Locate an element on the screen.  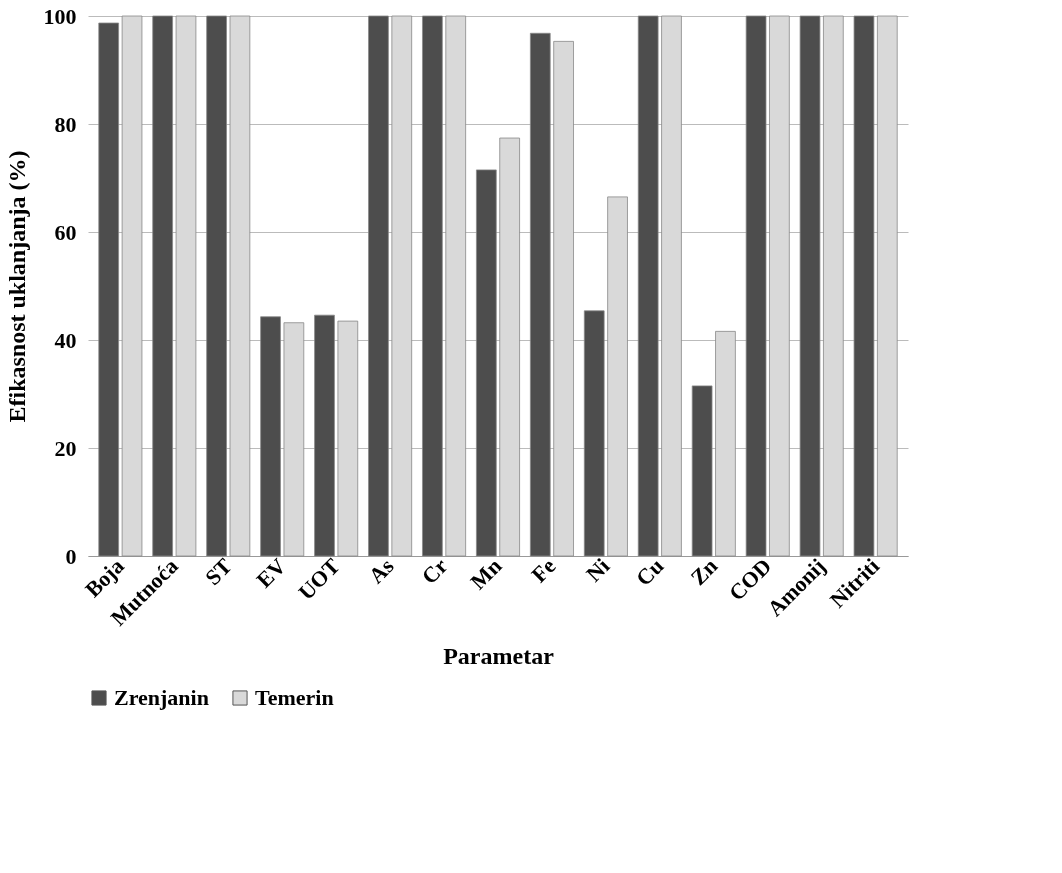
x-tick-label: As is located at coordinates (381, 571).